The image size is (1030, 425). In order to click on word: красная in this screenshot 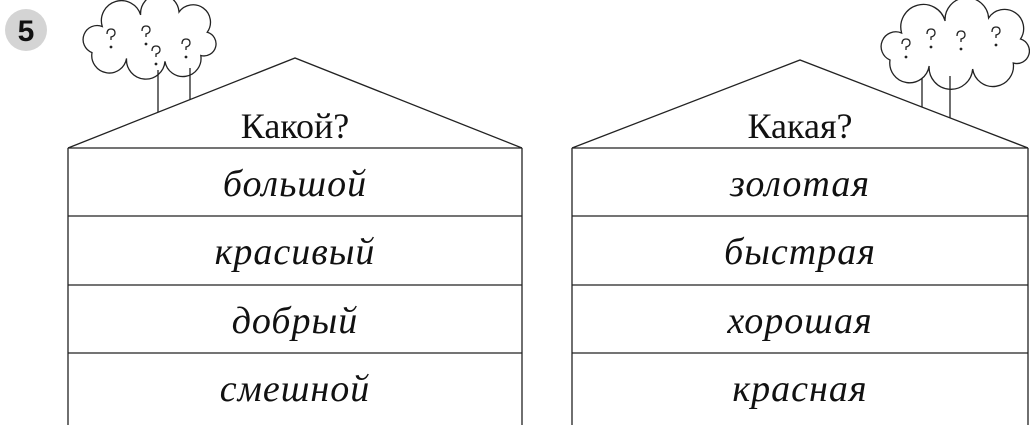, I will do `click(799, 389)`.